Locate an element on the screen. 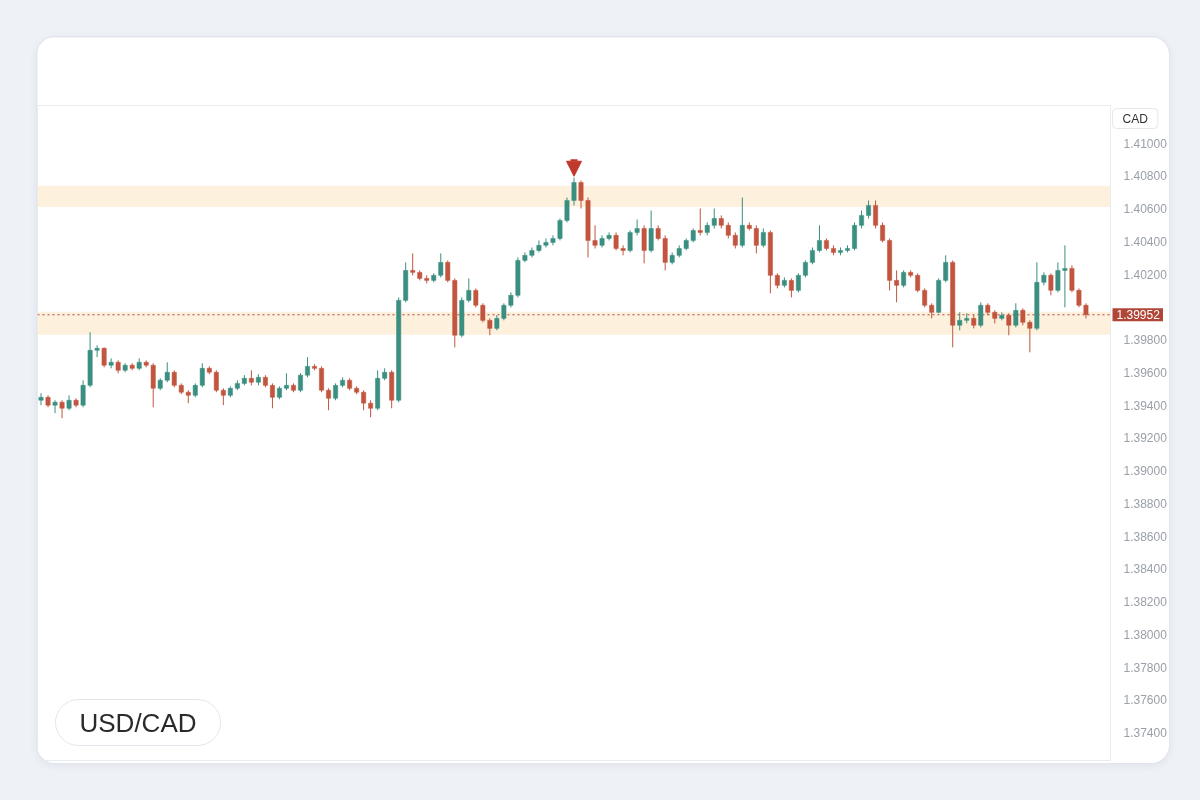 The image size is (1200, 800). y-tick-label: 1.38800 is located at coordinates (1145, 503).